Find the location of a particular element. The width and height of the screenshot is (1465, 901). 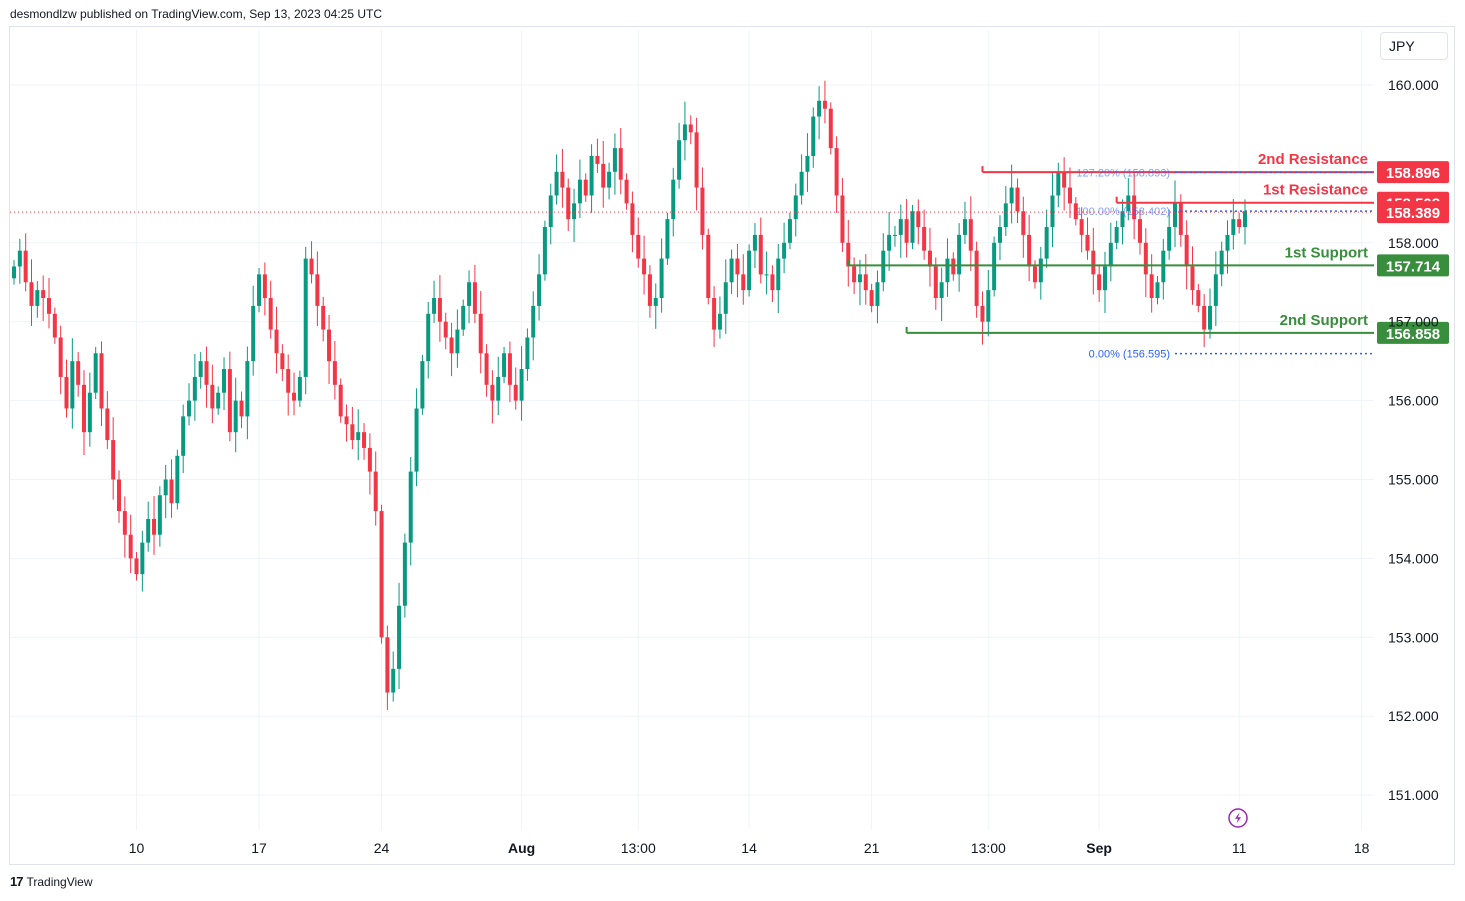

level-price-label: 156.858 is located at coordinates (1413, 334).